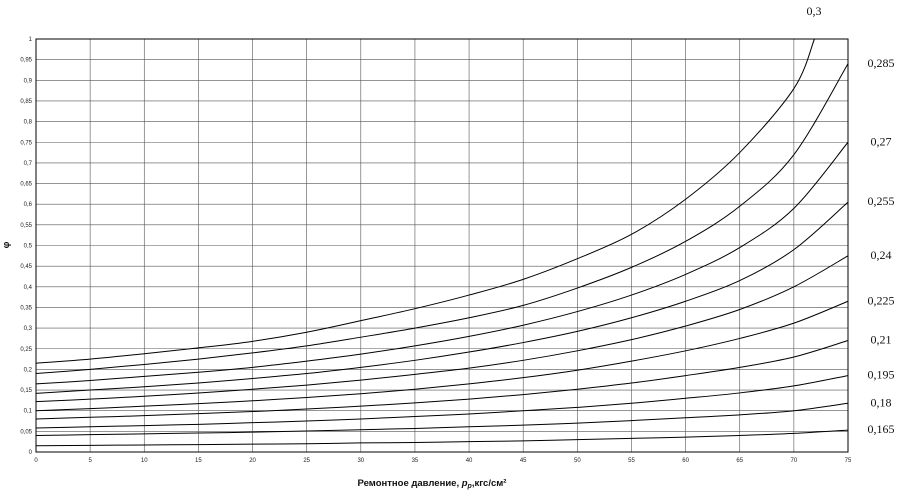  What do you see at coordinates (410, 483) in the screenshot?
I see `x-axis-title-text: Ремонтное давление,` at bounding box center [410, 483].